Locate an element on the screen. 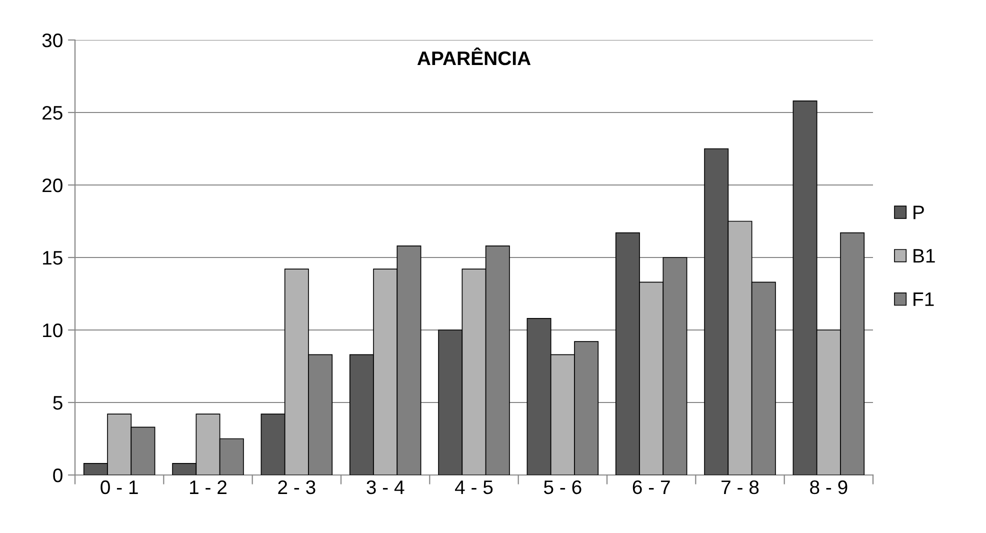 The image size is (986, 533). x-tick-label: 1 - 2 is located at coordinates (208, 487).